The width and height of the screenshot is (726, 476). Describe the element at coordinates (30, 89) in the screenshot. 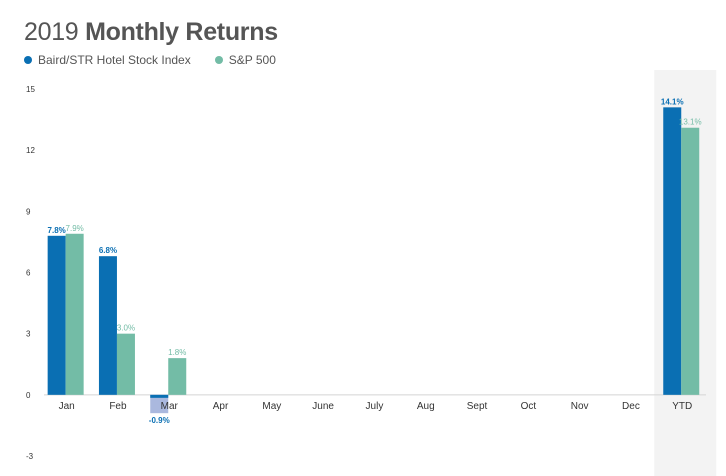

I see `y-tick-label: 15` at that location.